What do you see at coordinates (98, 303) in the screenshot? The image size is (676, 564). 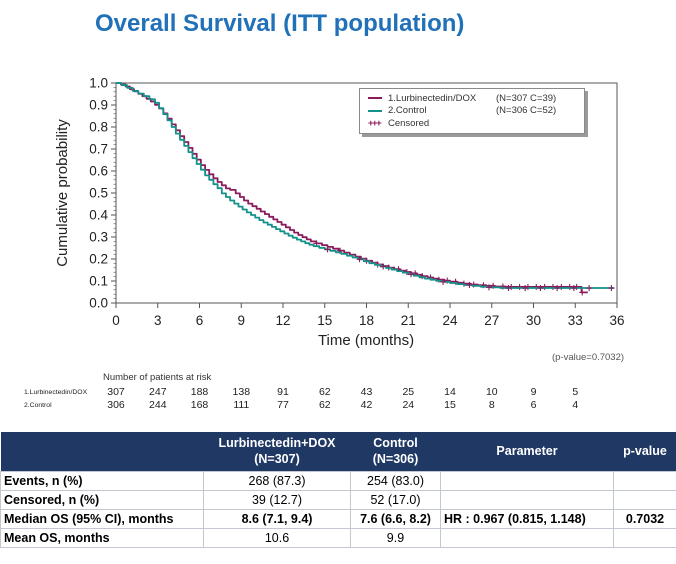 I see `y-tick-label: 0.0` at bounding box center [98, 303].